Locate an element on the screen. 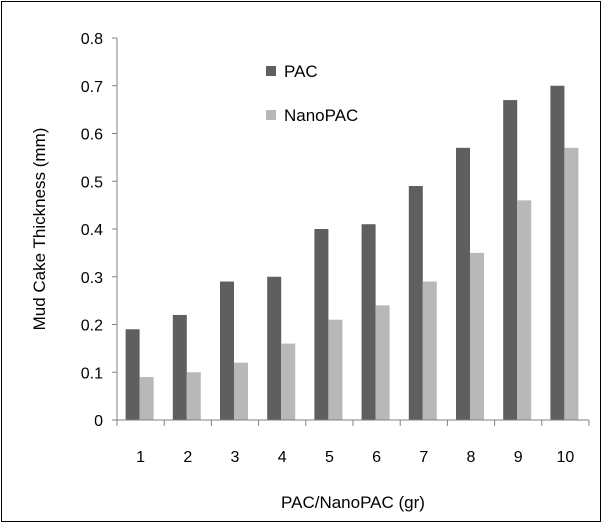  y-tick-label: 0.8 is located at coordinates (92, 39).